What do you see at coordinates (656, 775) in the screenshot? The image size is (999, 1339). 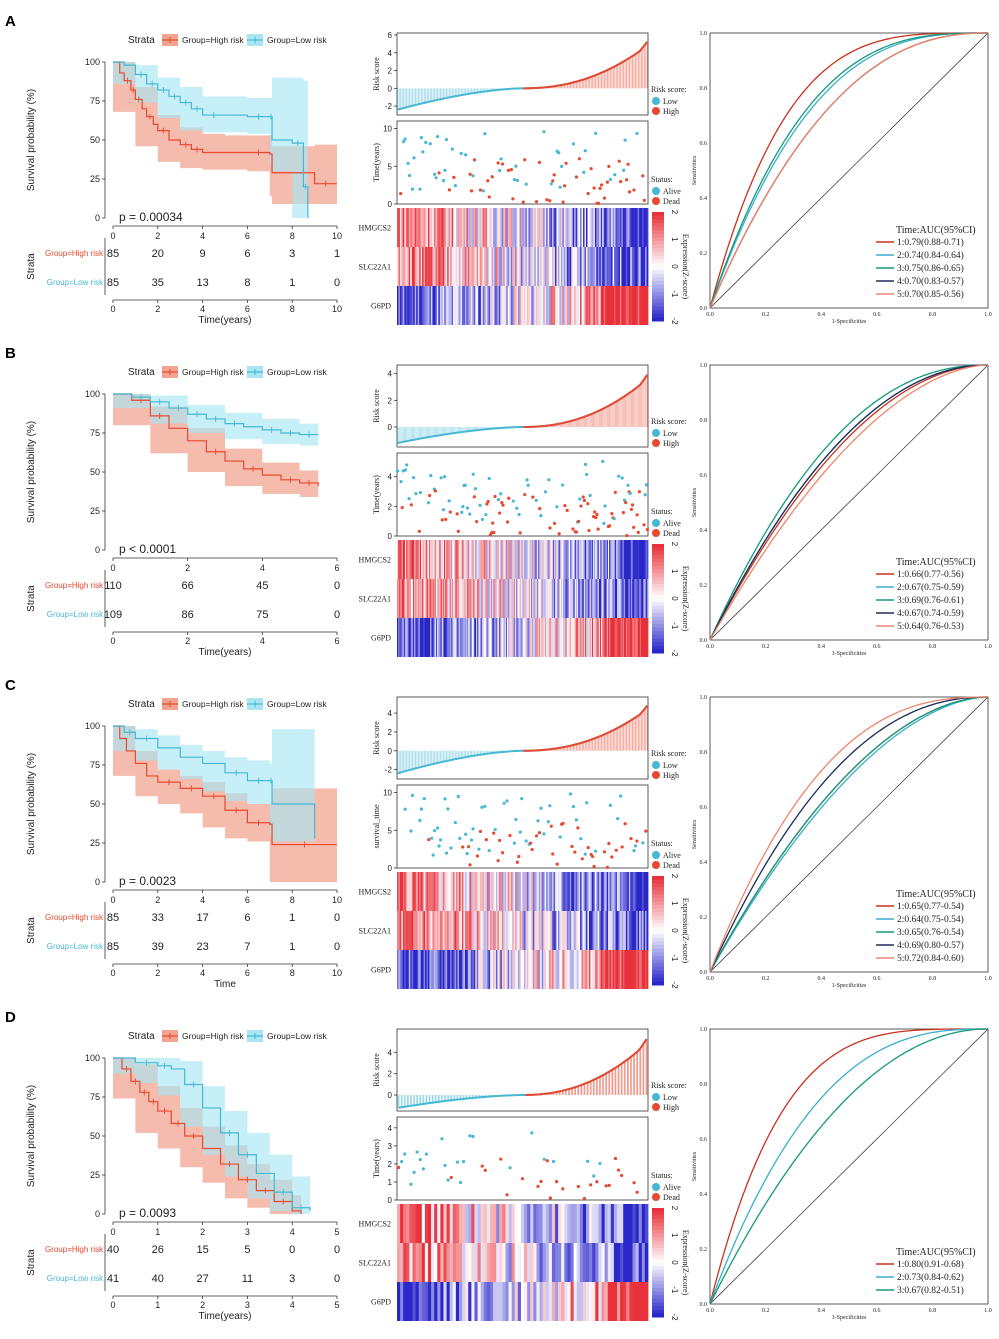 I see `legend-high-dot` at bounding box center [656, 775].